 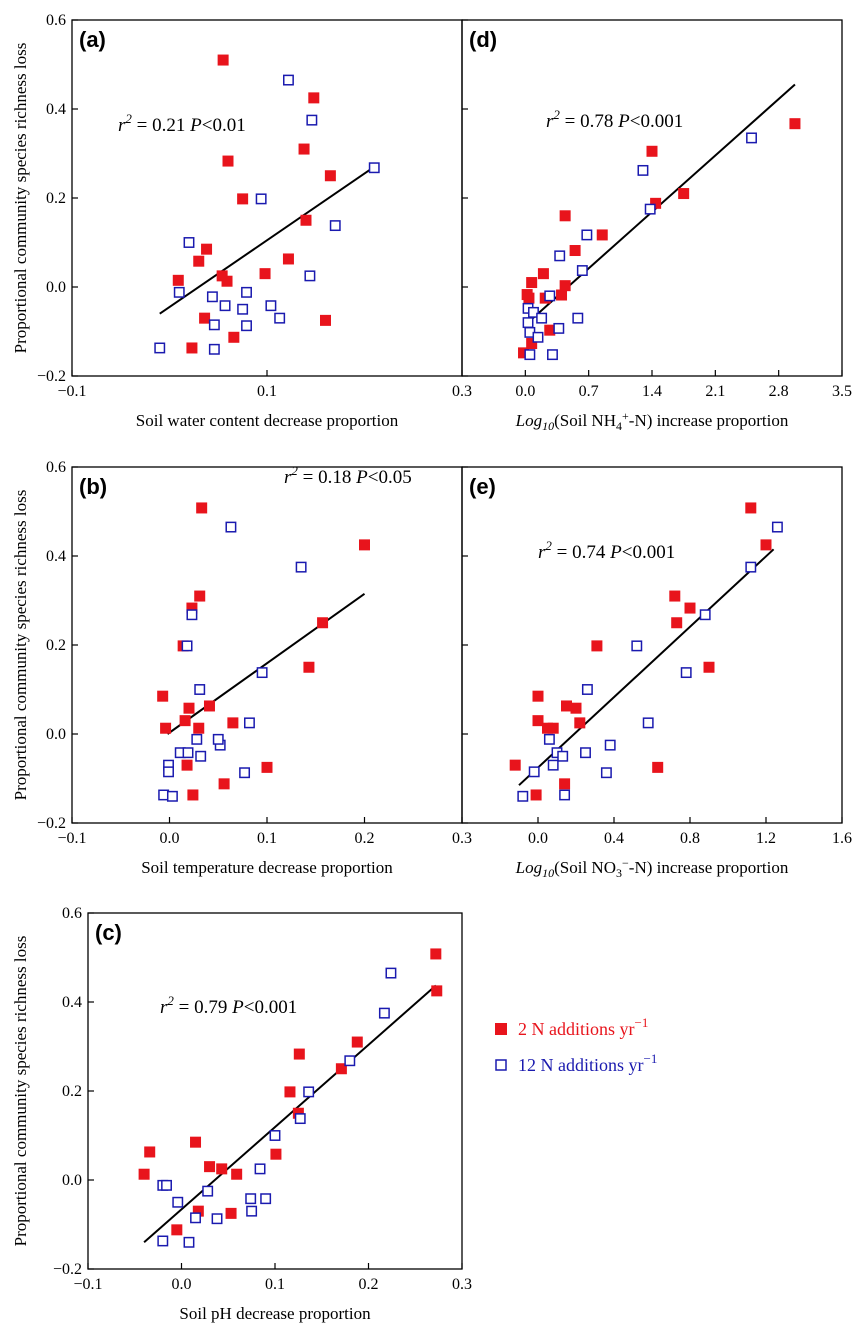 I want to click on x-tick-label-c: −0.1, so click(x=87, y=1284).